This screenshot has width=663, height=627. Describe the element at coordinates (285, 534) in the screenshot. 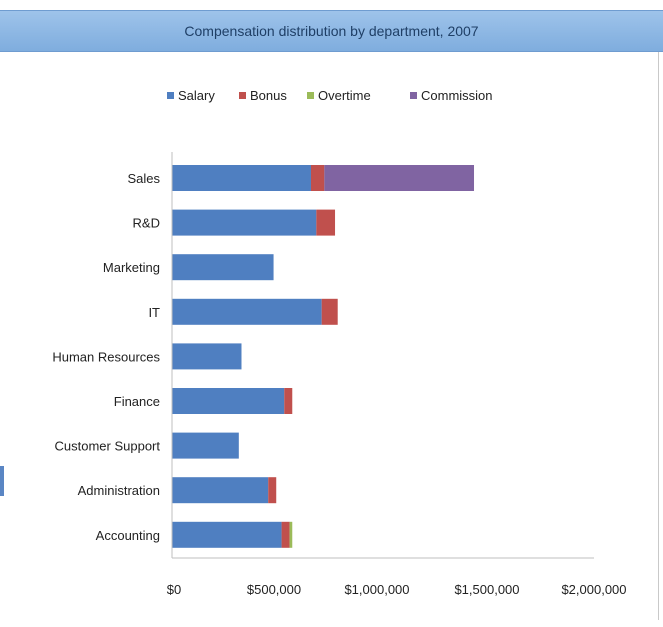

I see `bar-accounting-bonus` at that location.